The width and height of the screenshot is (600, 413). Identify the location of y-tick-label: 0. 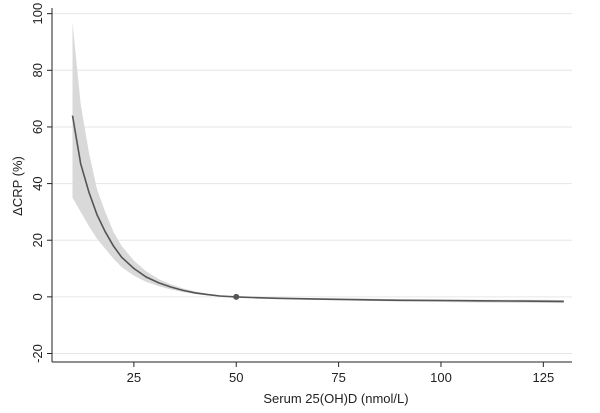
(37, 296).